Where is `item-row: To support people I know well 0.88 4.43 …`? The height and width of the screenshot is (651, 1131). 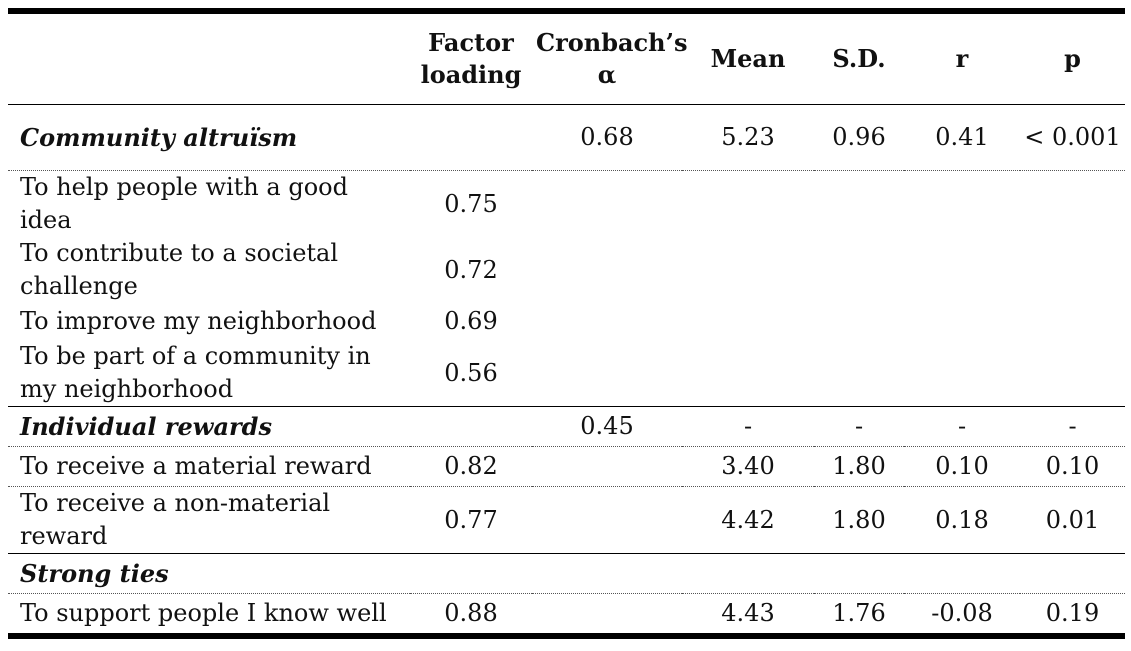
item-row: To support people I know well 0.88 4.43 … is located at coordinates (566, 615).